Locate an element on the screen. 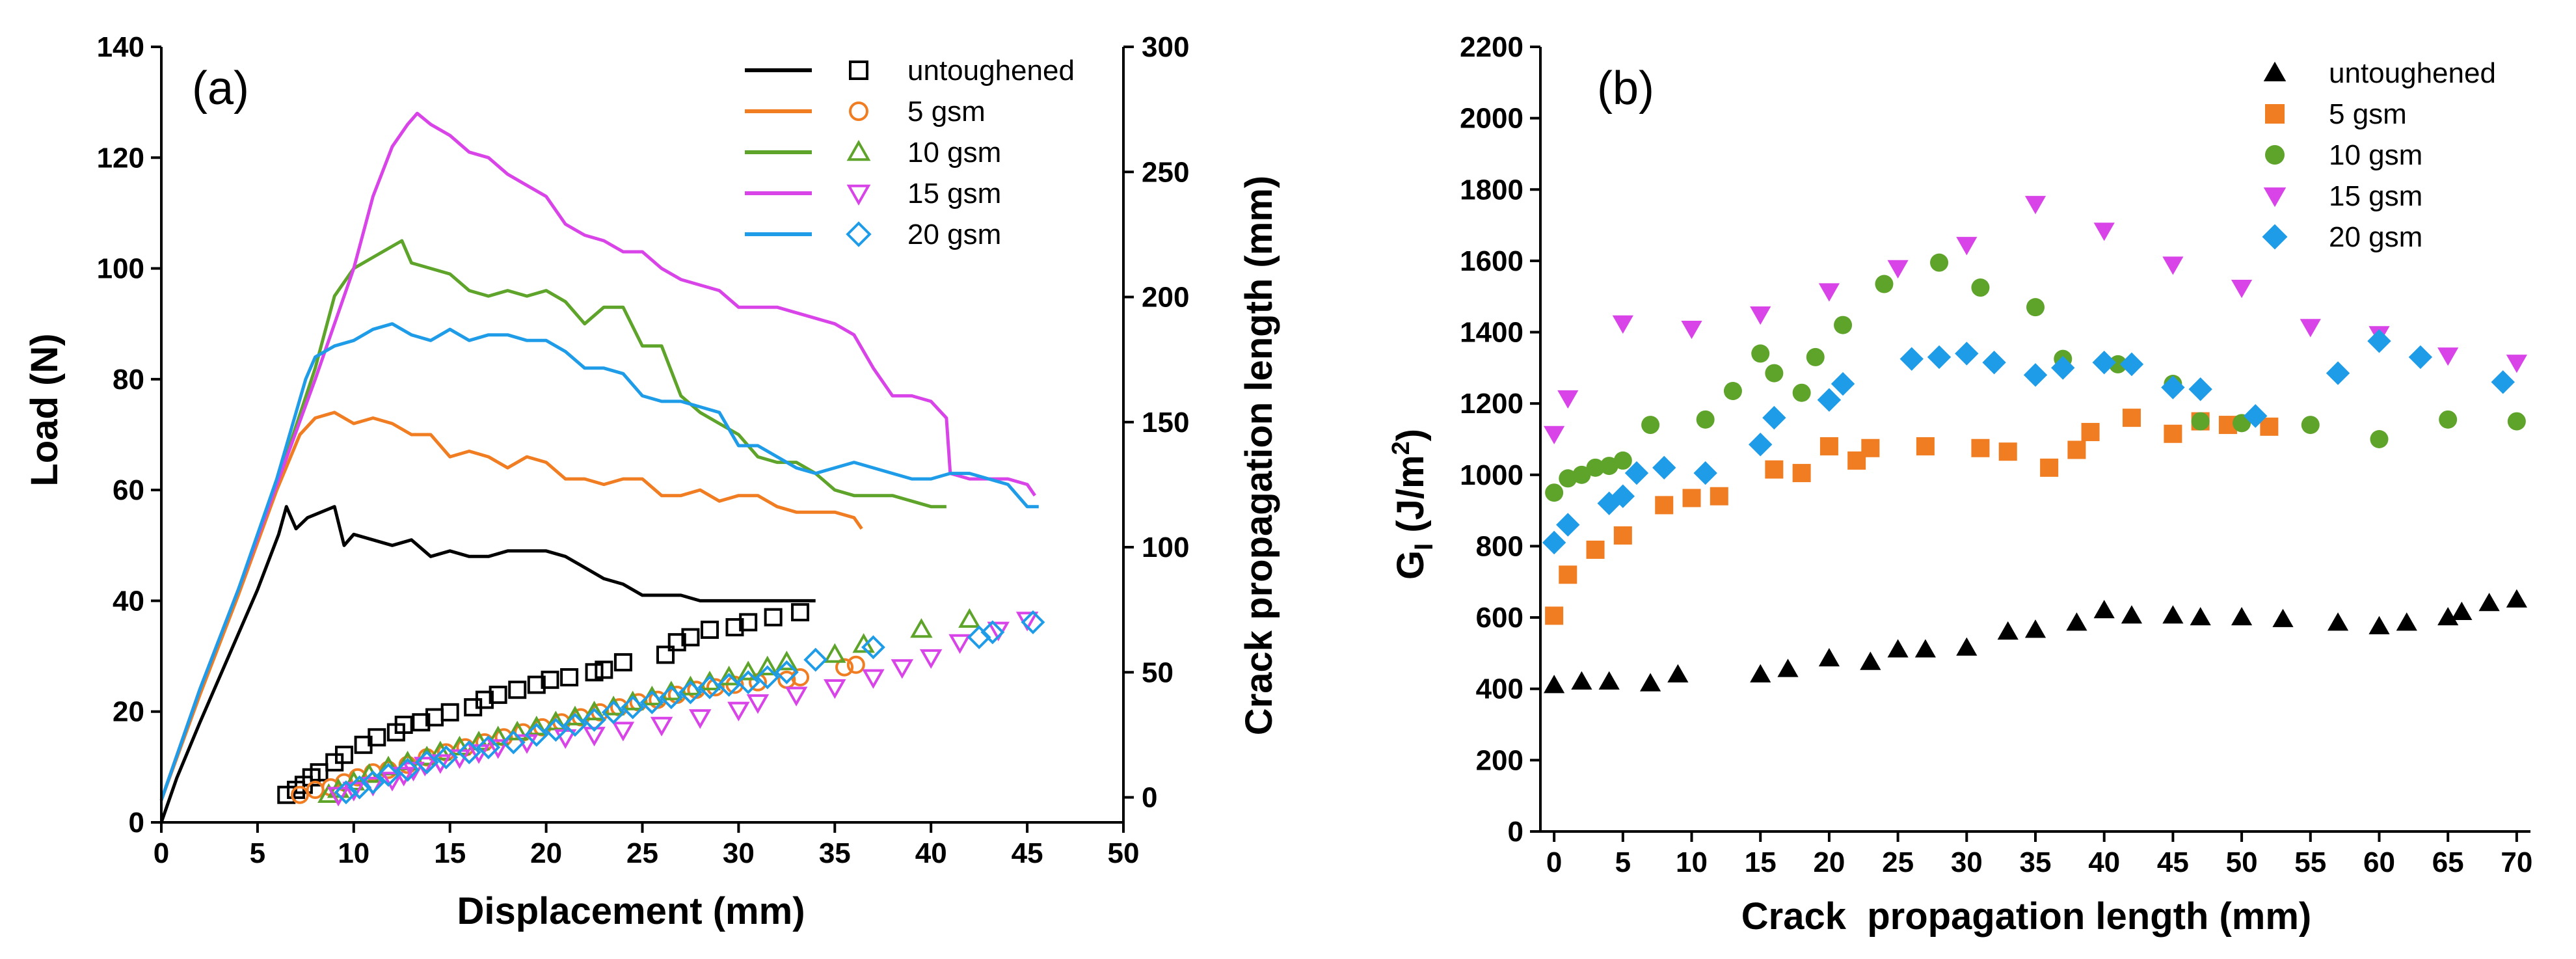  y2-tick-label: 200 is located at coordinates (1165, 298).